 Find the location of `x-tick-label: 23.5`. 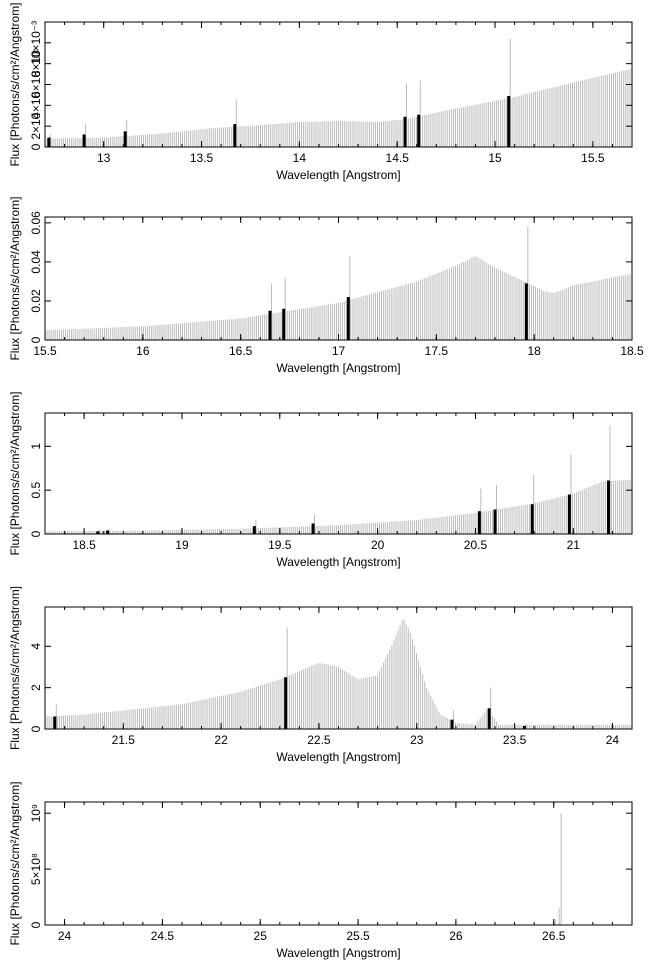

x-tick-label: 23.5 is located at coordinates (515, 740).